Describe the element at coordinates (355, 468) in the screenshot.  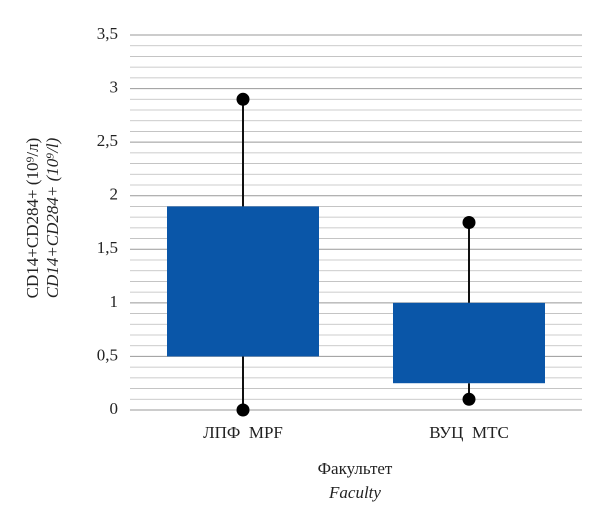
I see `x-axis-label: Факультет` at that location.